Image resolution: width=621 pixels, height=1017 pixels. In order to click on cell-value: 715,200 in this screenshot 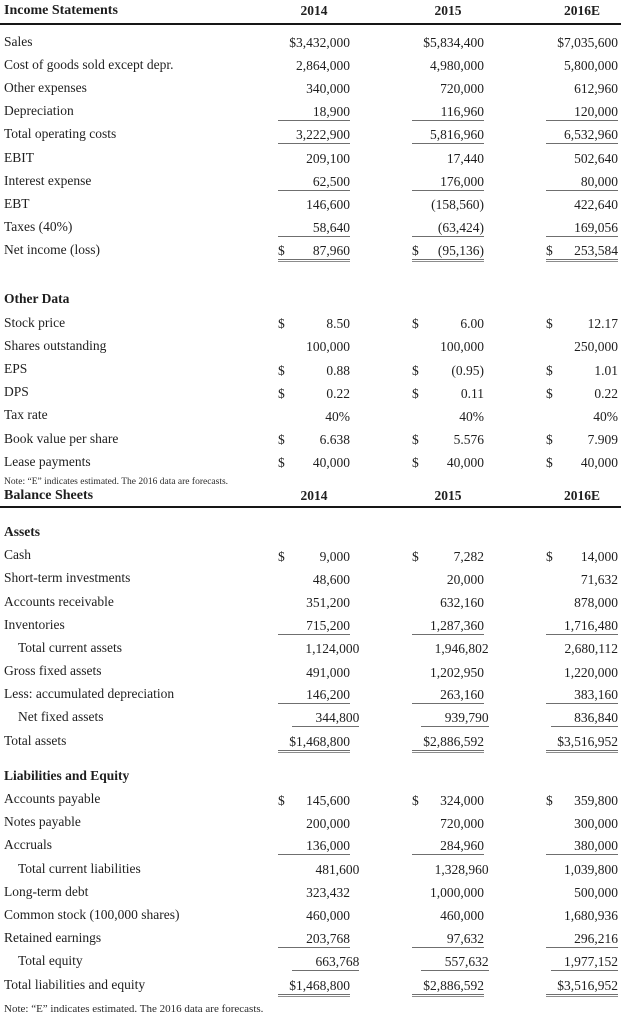, I will do `click(328, 625)`.